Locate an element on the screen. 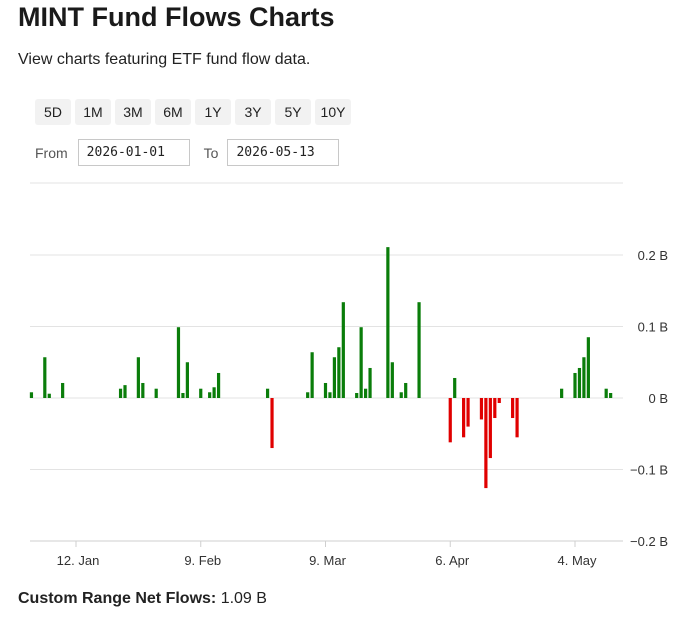 The height and width of the screenshot is (630, 689). net-flows-label: Custom Range Net Flows: is located at coordinates (117, 598).